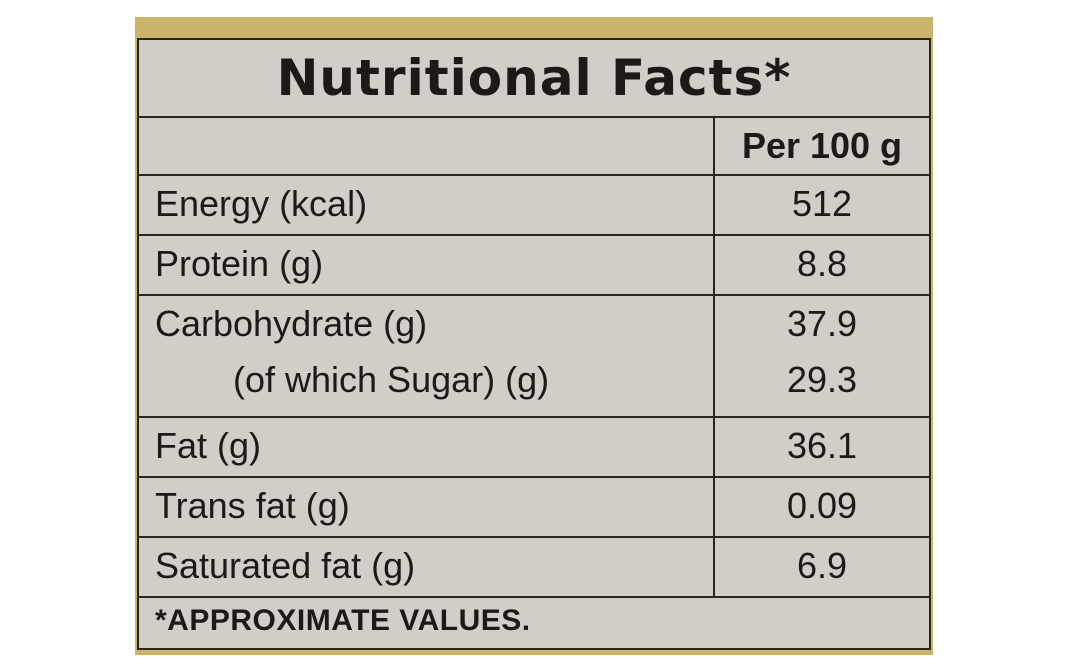  Describe the element at coordinates (534, 79) in the screenshot. I see `panel-title: Nutritional Facts*` at that location.